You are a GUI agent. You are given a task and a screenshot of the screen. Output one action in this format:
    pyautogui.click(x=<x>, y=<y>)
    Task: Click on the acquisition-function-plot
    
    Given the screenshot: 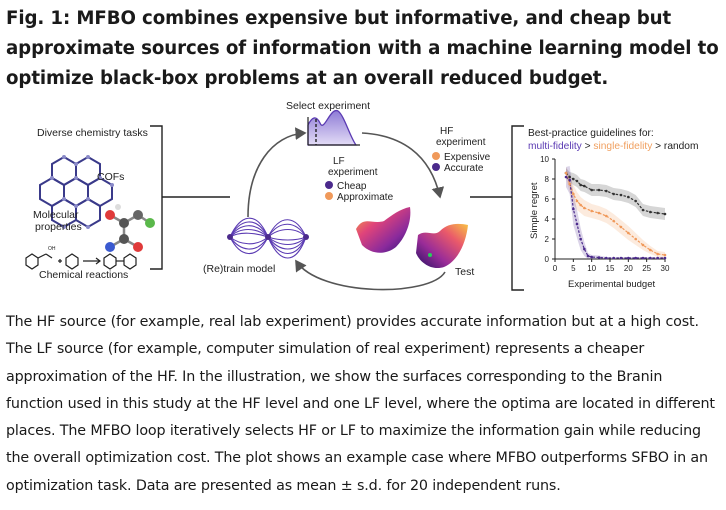 What is the action you would take?
    pyautogui.click(x=333, y=128)
    